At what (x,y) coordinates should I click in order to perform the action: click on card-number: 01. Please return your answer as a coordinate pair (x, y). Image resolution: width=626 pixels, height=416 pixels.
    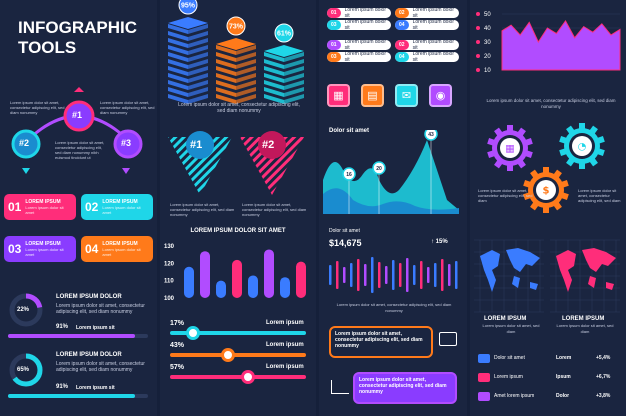
    Looking at the image, I should click on (15, 207).